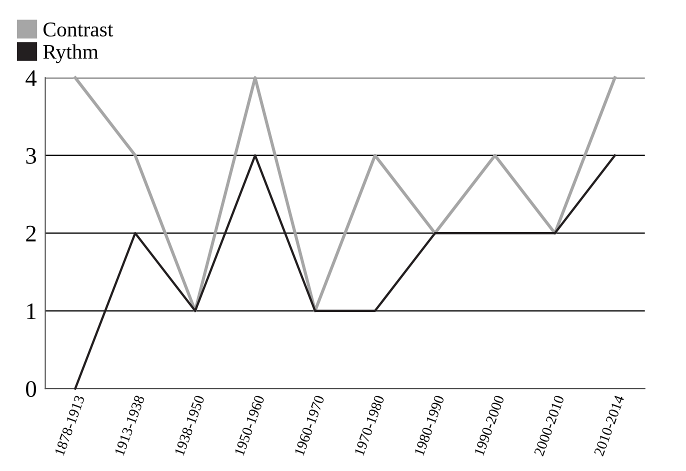  I want to click on y-tick-label: 0, so click(31, 389).